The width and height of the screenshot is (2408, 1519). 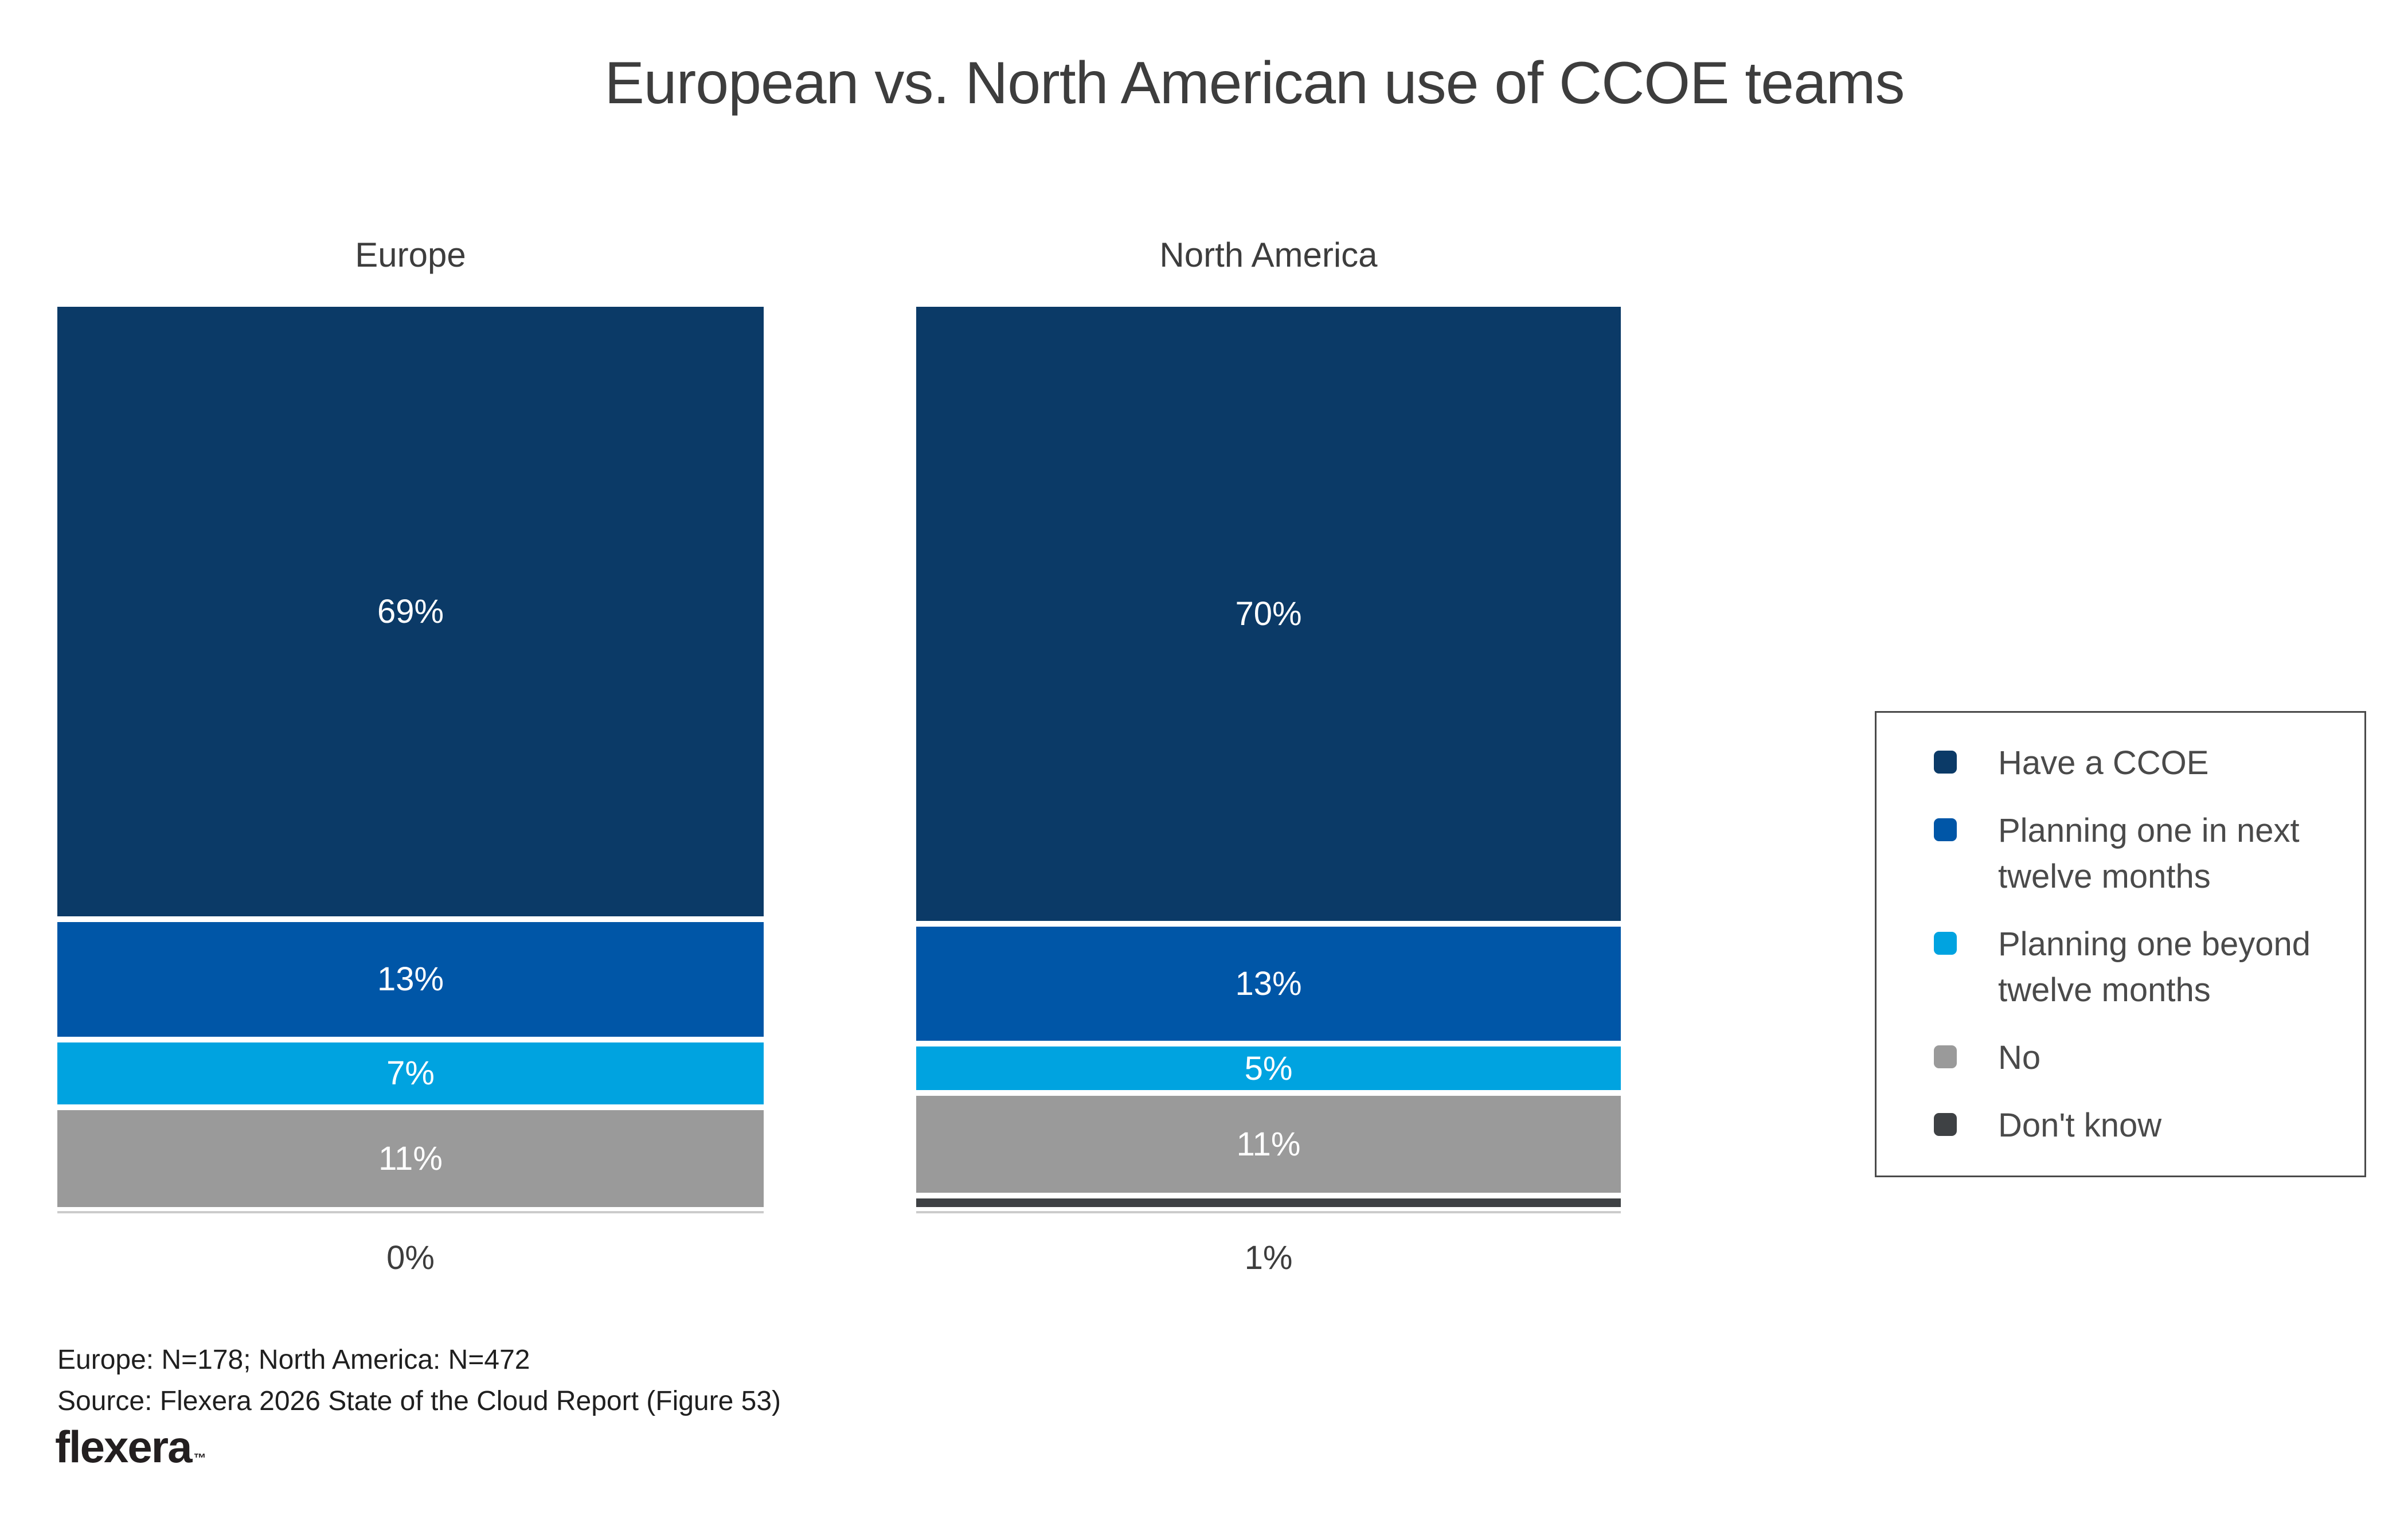 I want to click on bar-segment-have-a-ccoe-europe: 69%, so click(x=410, y=611).